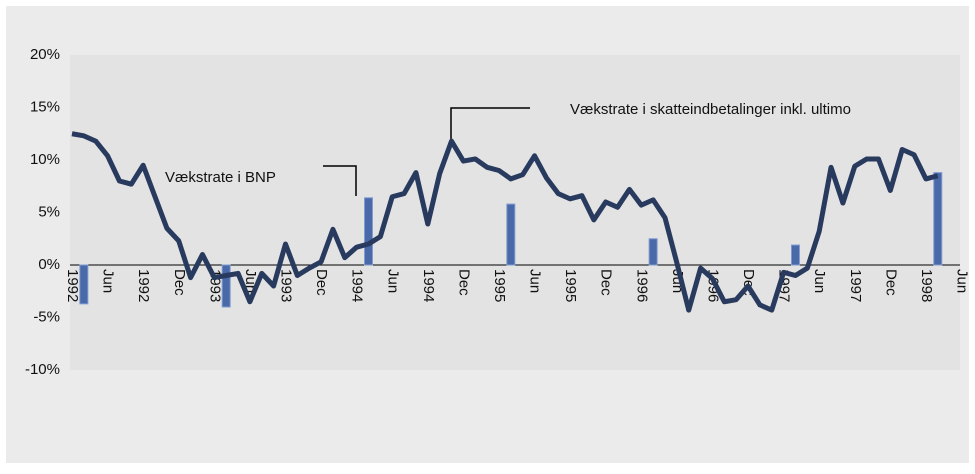 This screenshot has width=975, height=474. Describe the element at coordinates (46, 316) in the screenshot. I see `y-tick-label: -5%` at that location.